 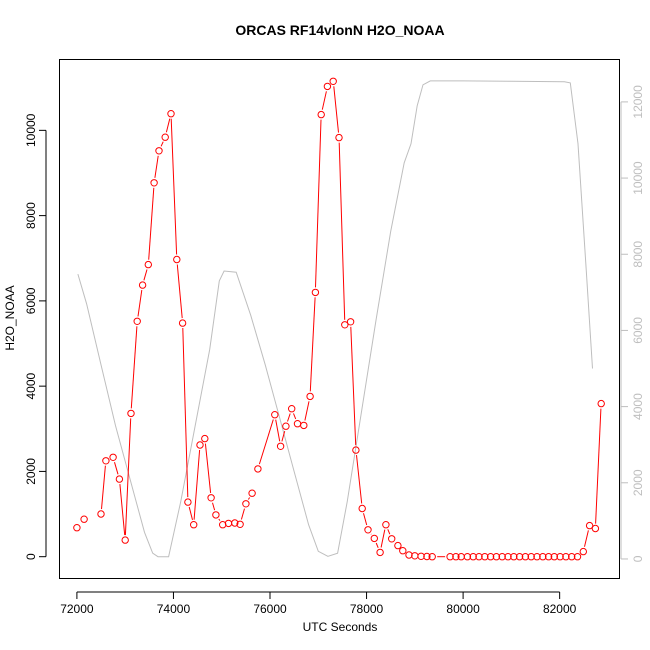 I want to click on x-tick-label: 78000, so click(x=367, y=609).